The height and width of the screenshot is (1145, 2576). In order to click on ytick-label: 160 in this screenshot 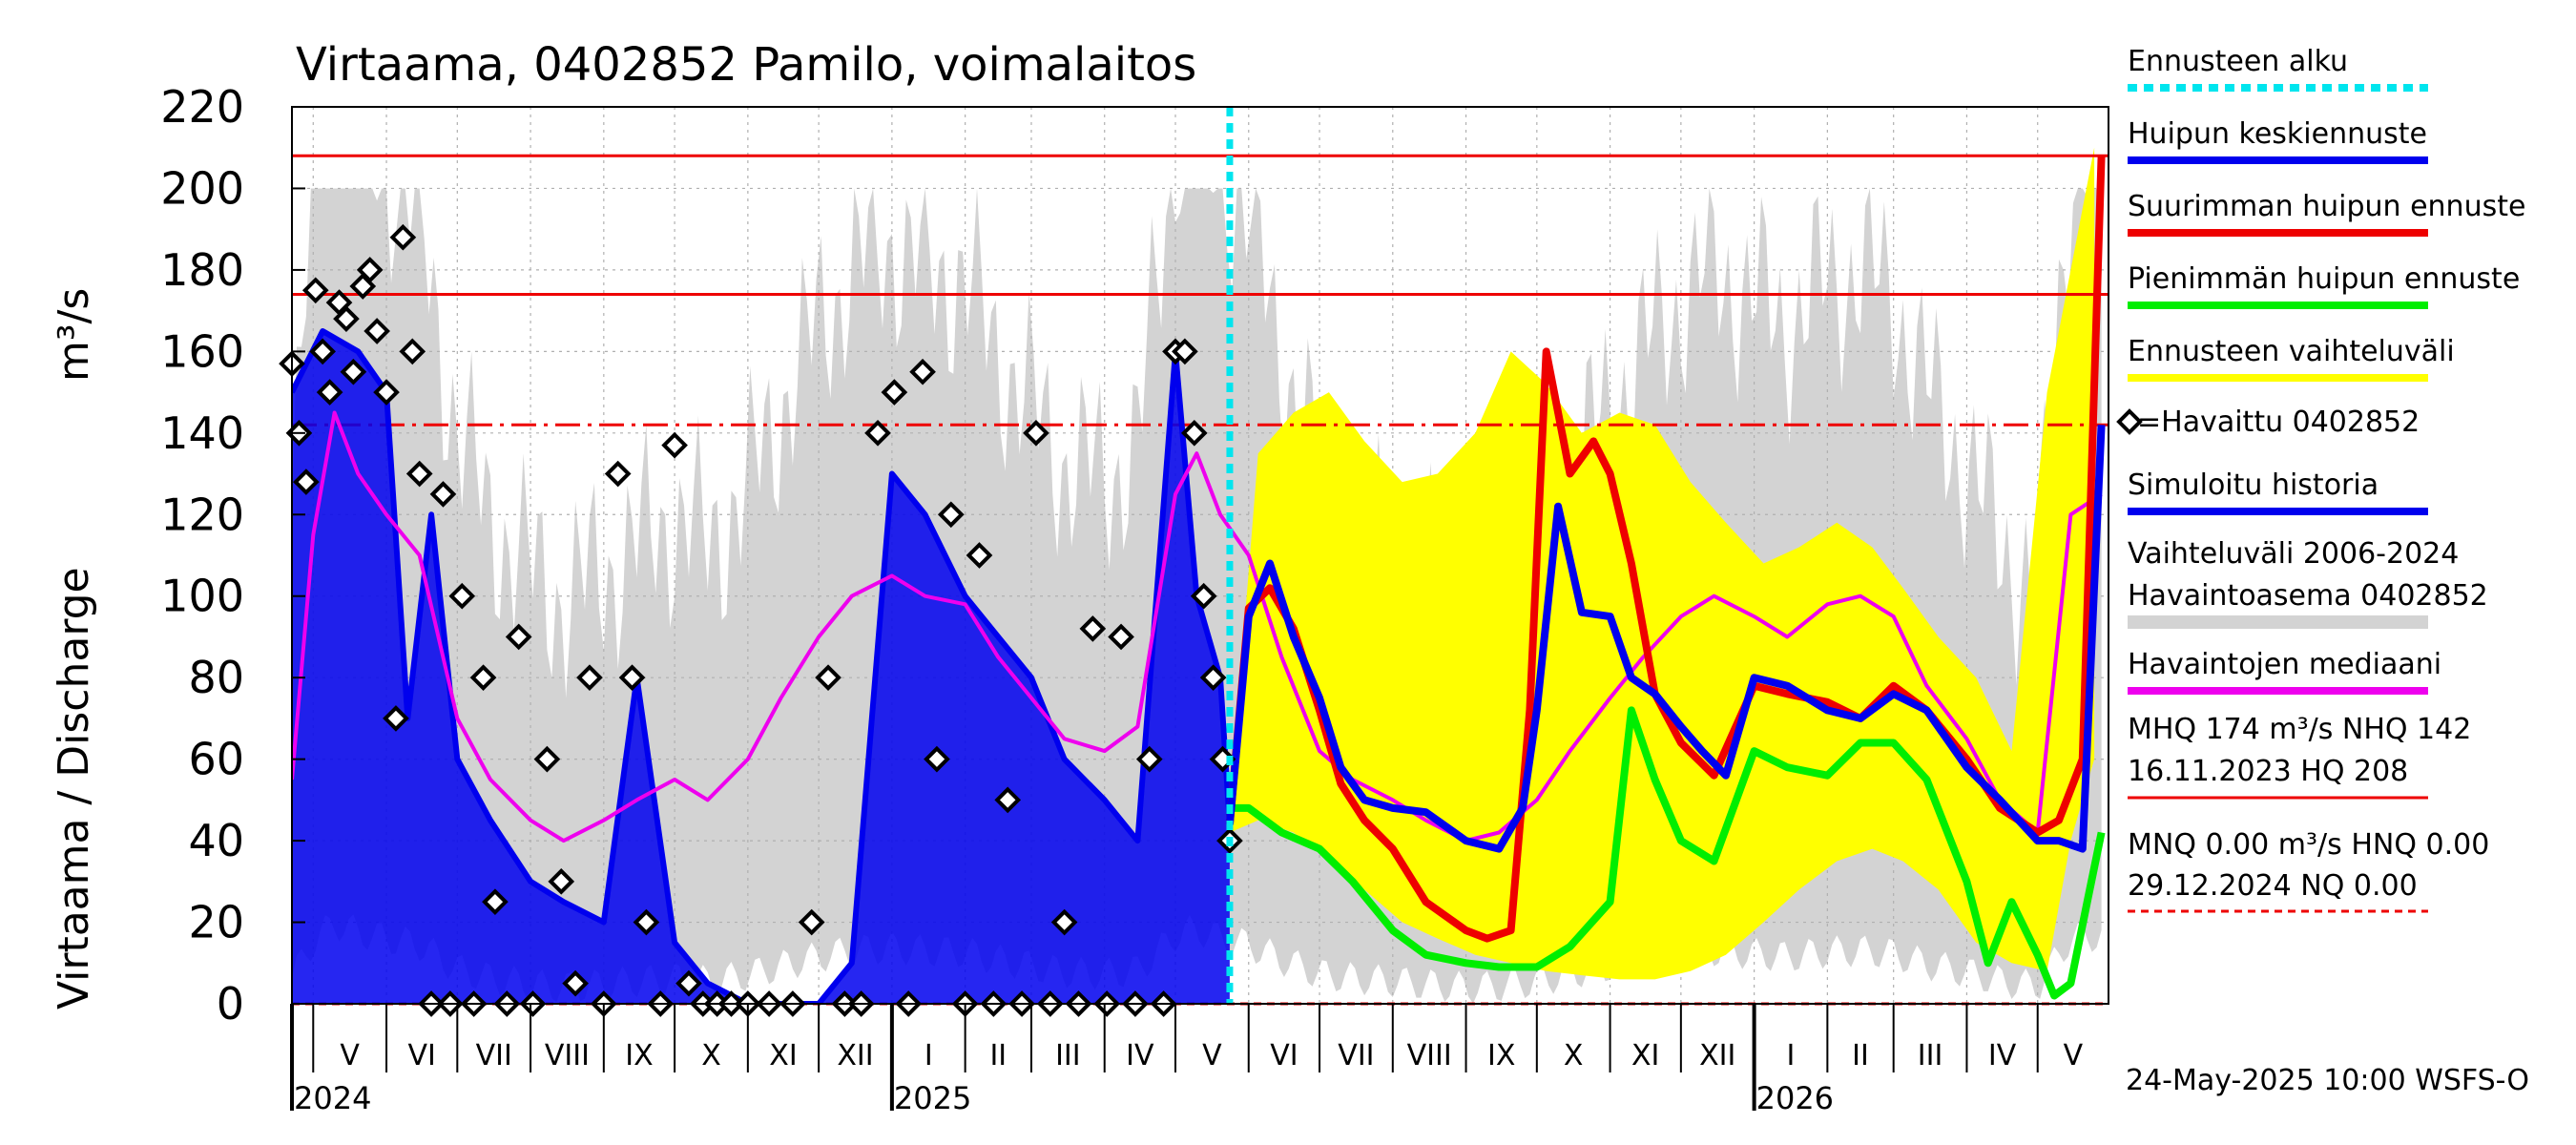, I will do `click(202, 351)`.